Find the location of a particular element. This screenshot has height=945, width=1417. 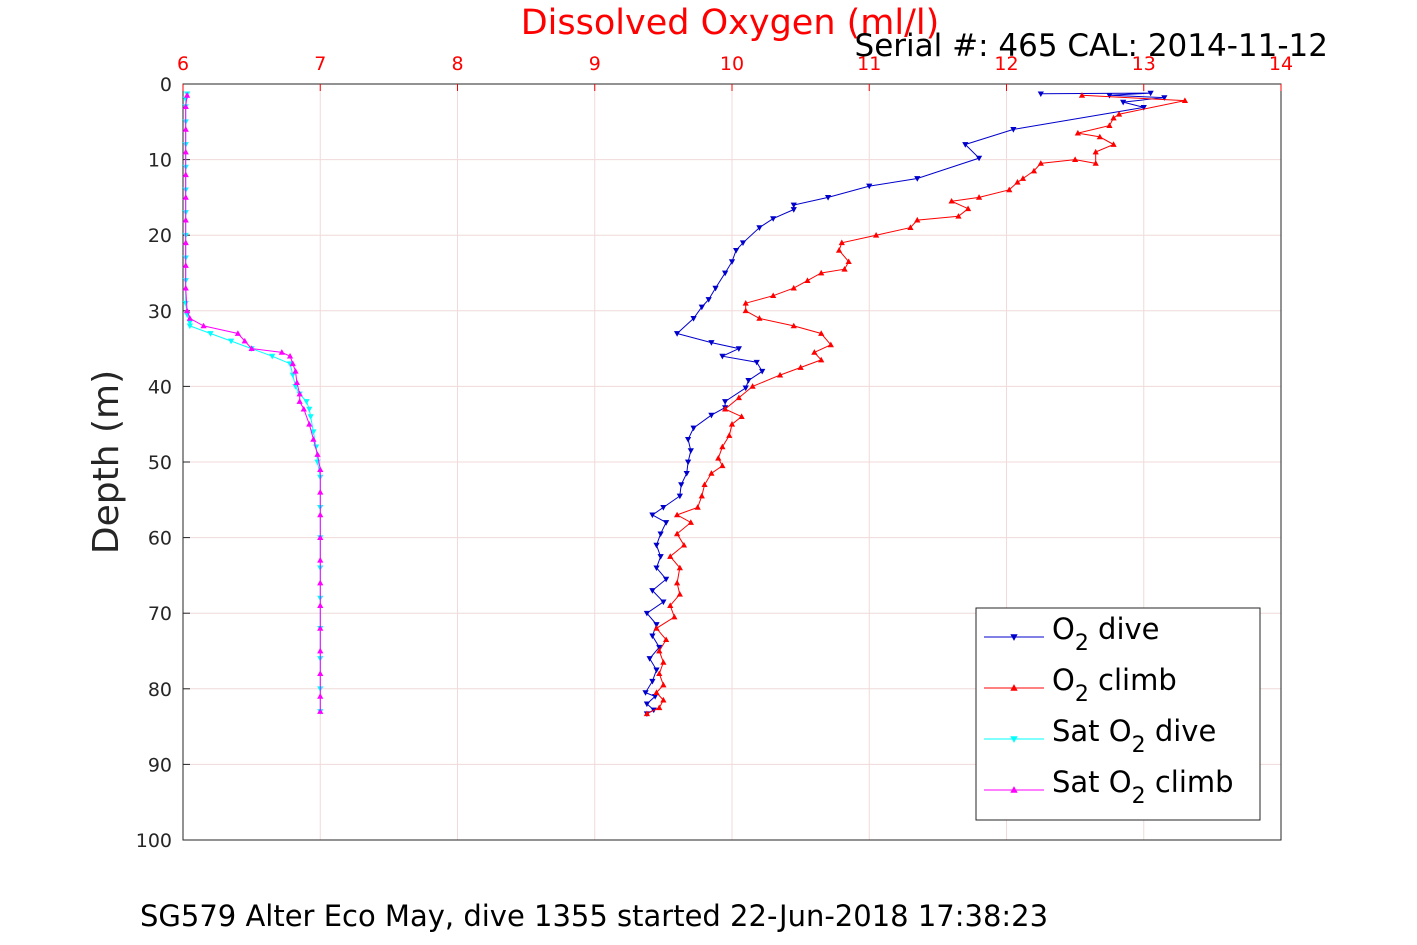

legend-entry: O2 dive is located at coordinates (1072, 634).